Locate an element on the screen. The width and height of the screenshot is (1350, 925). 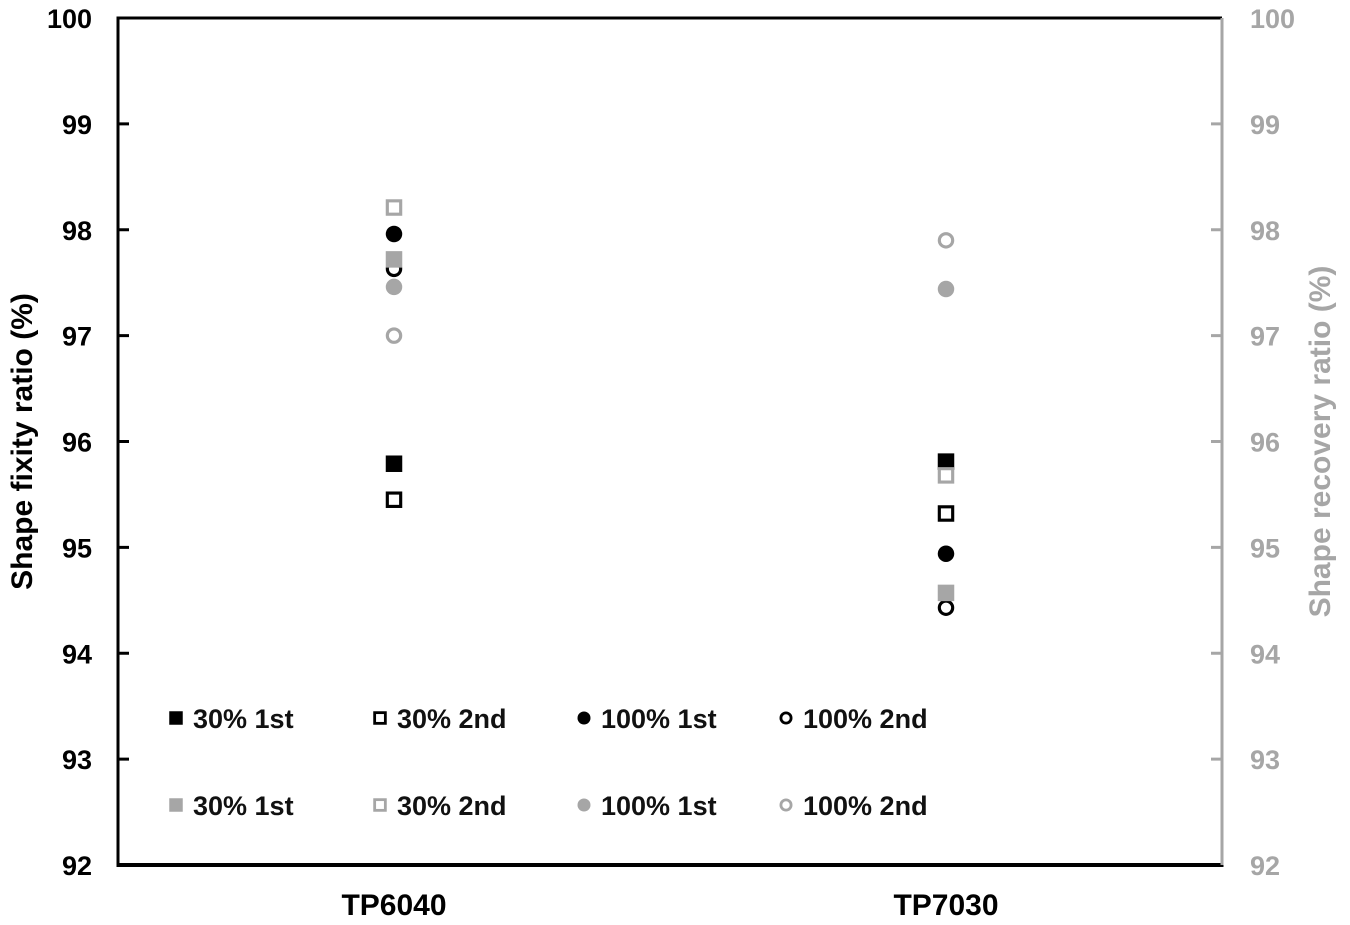
legend-marker-recovery-100-1st is located at coordinates (584, 805).